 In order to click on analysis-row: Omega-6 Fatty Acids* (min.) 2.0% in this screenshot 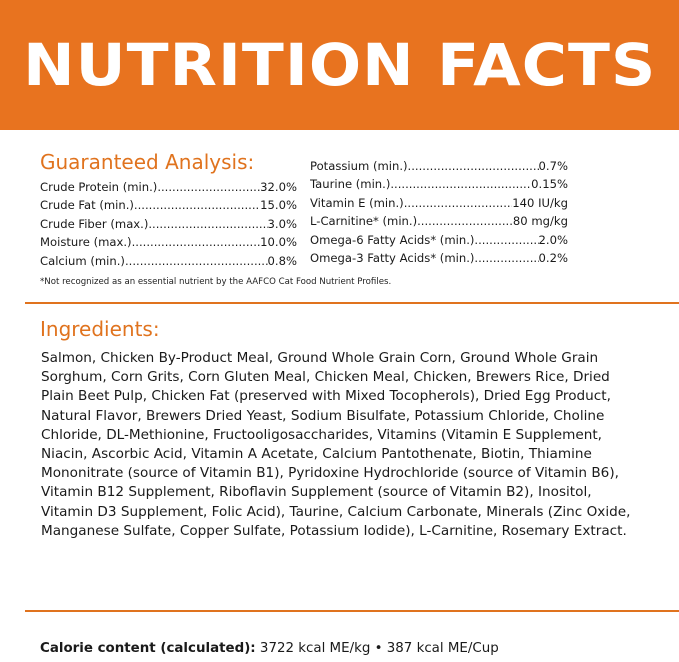, I will do `click(439, 240)`.